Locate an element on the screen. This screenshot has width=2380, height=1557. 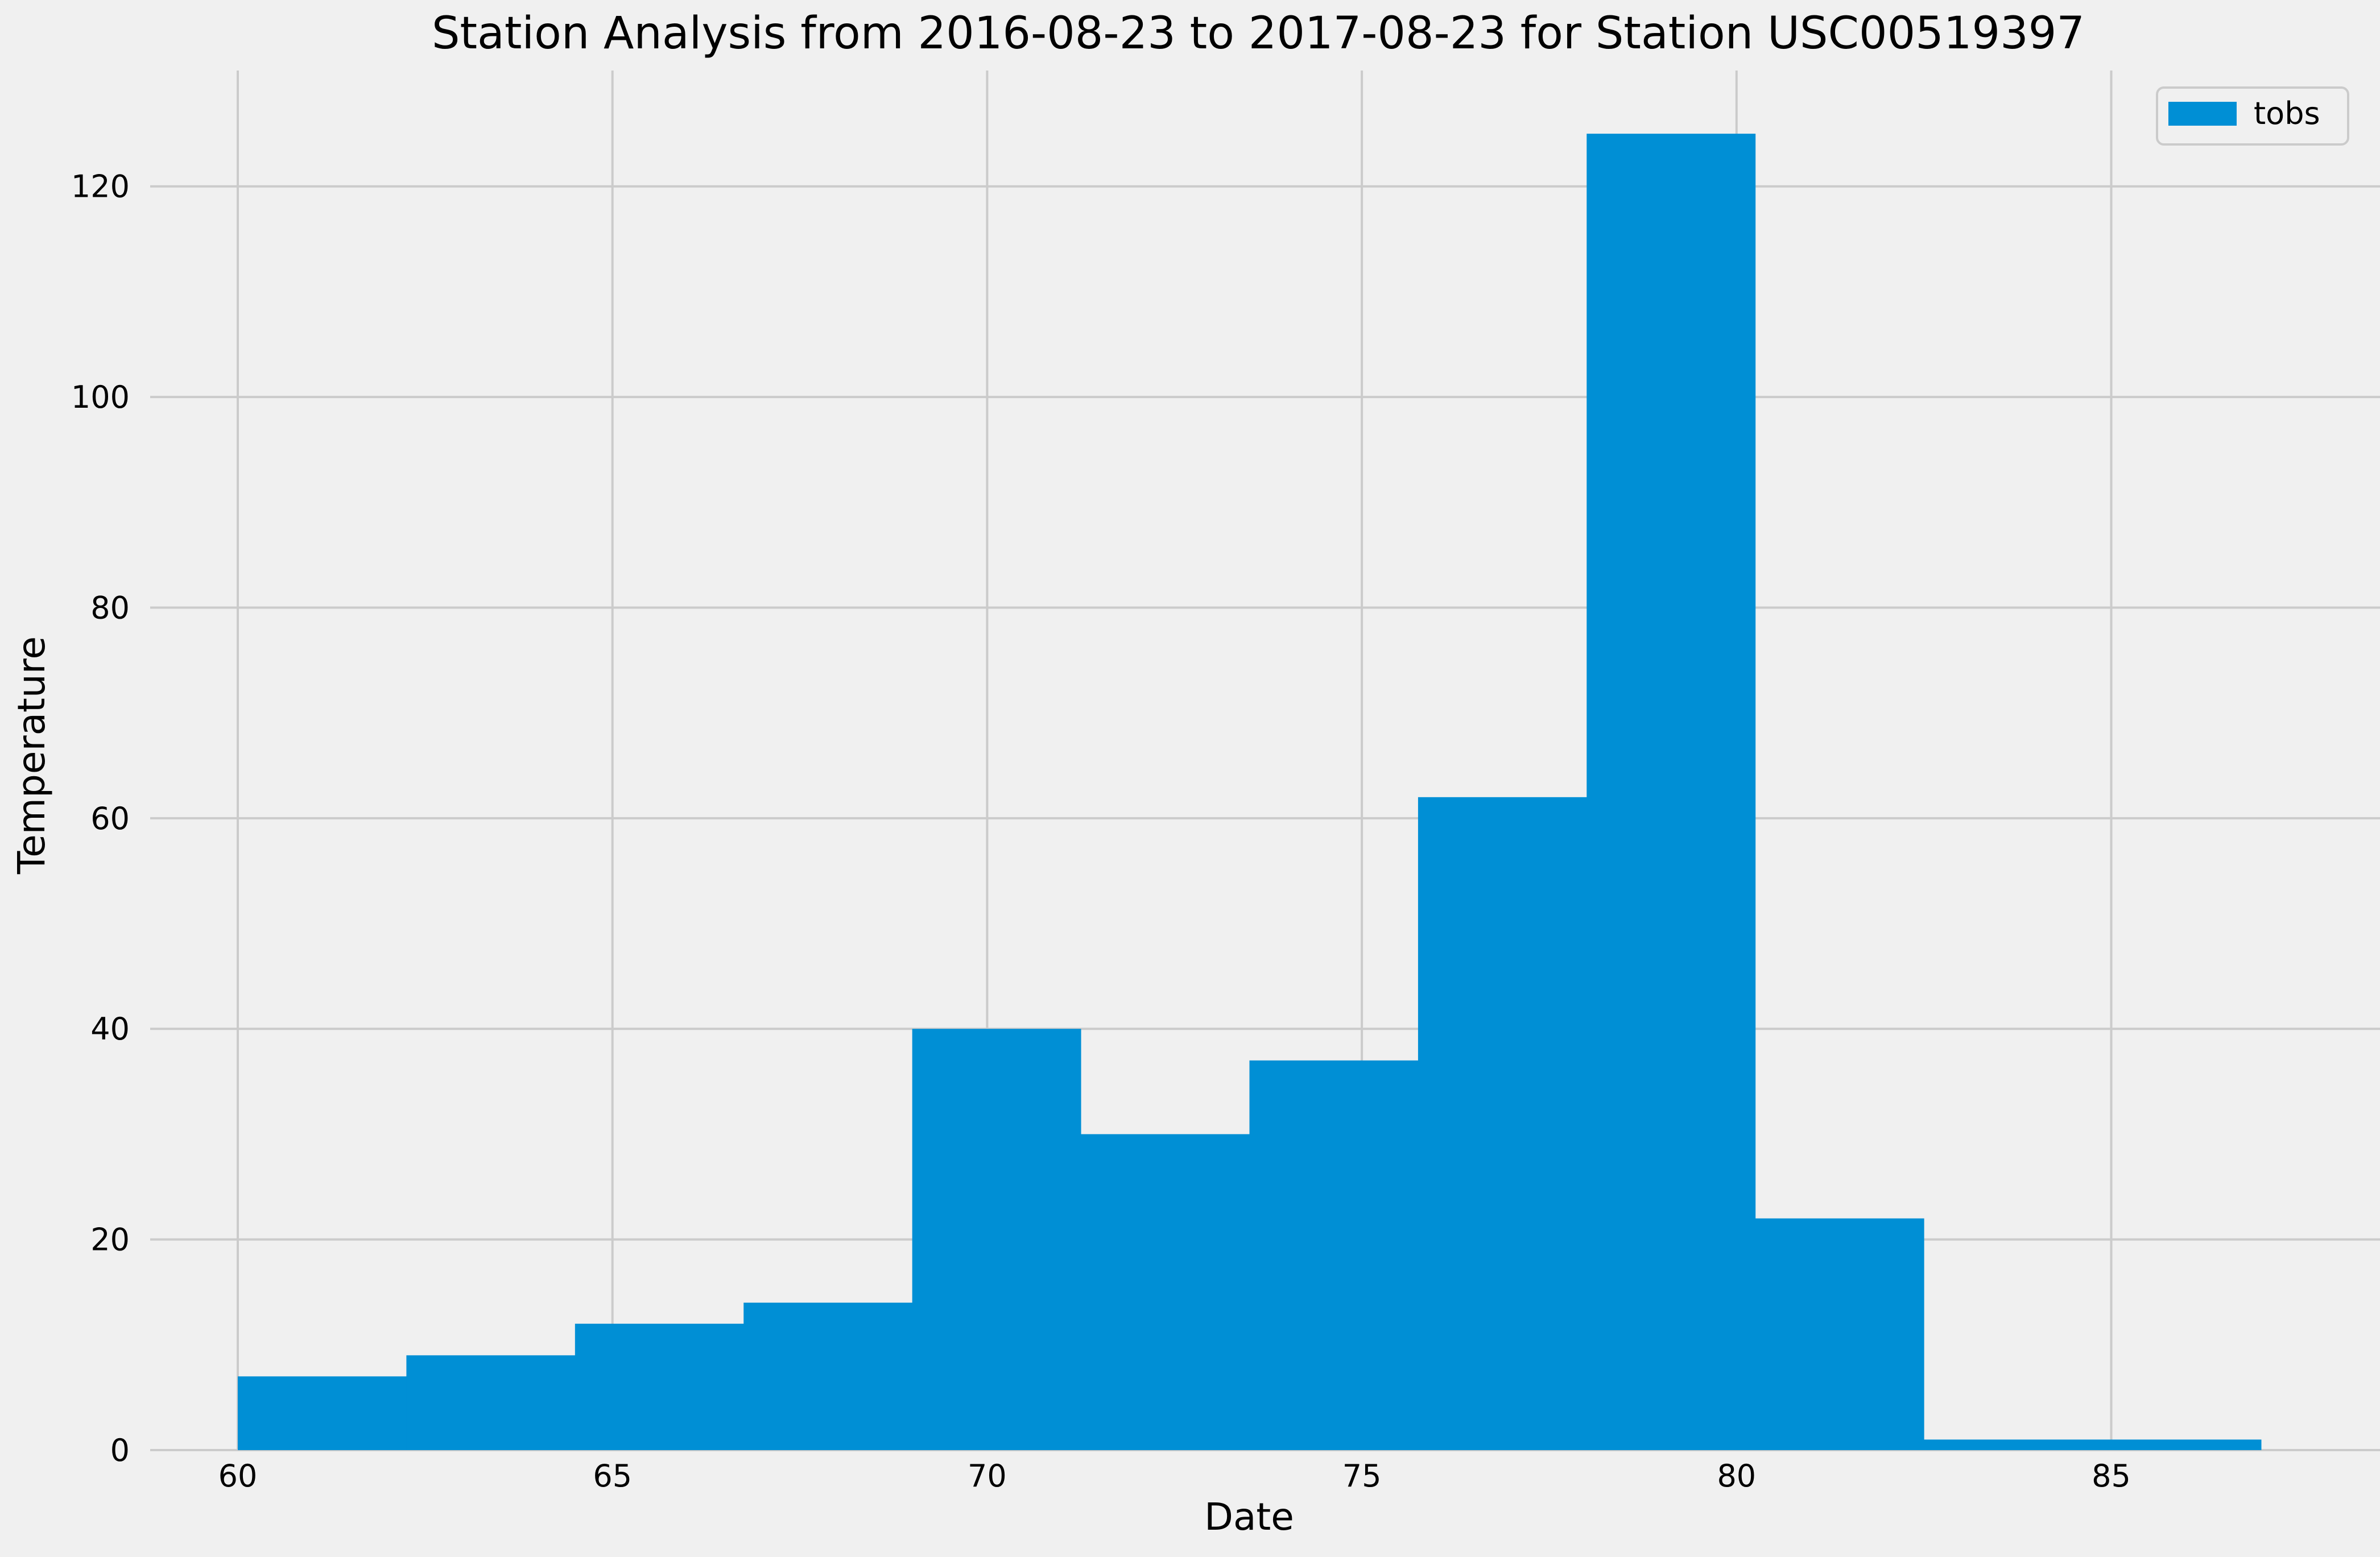
legend-swatch-tobs is located at coordinates (2203, 114).